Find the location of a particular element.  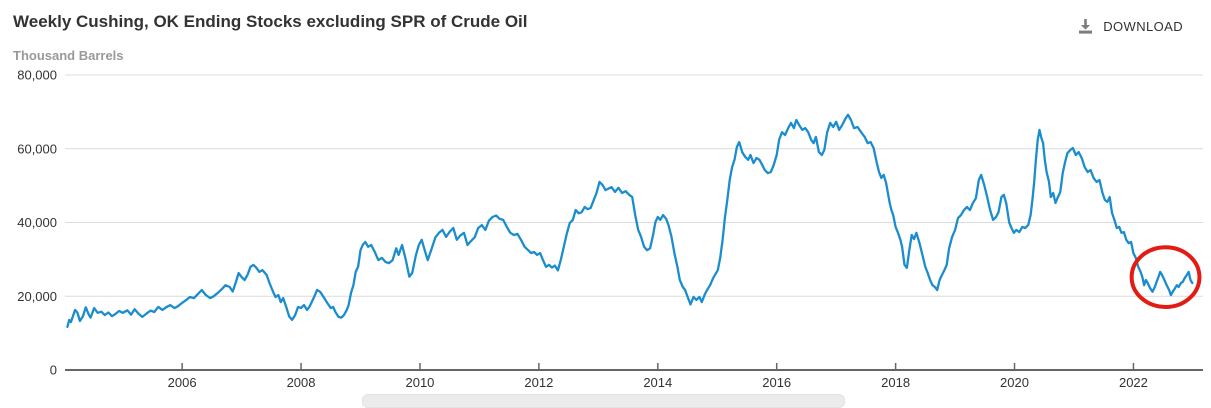

x-tick-label: 2018 is located at coordinates (895, 382).